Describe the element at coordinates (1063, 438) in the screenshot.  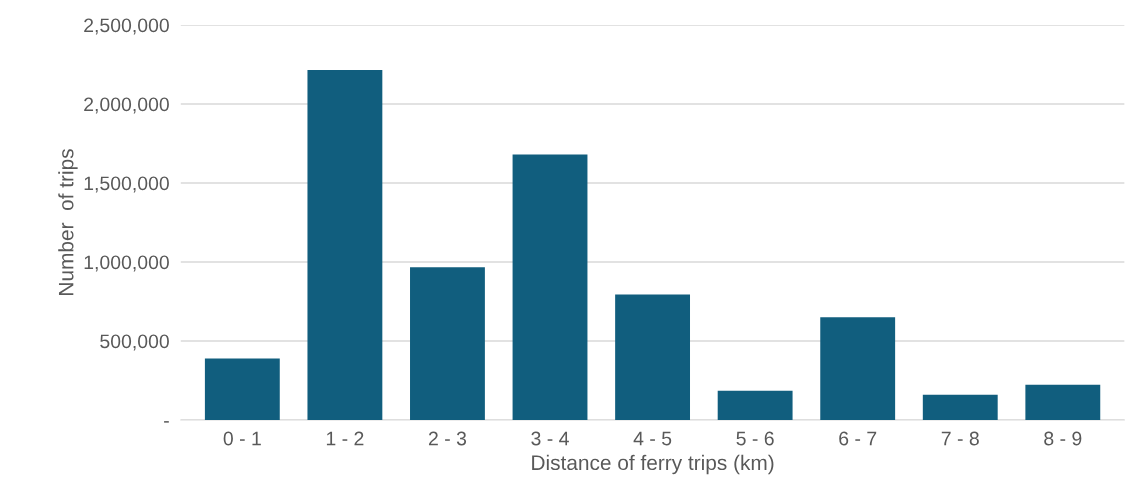
I see `x-tick-label: 8 - 9` at that location.